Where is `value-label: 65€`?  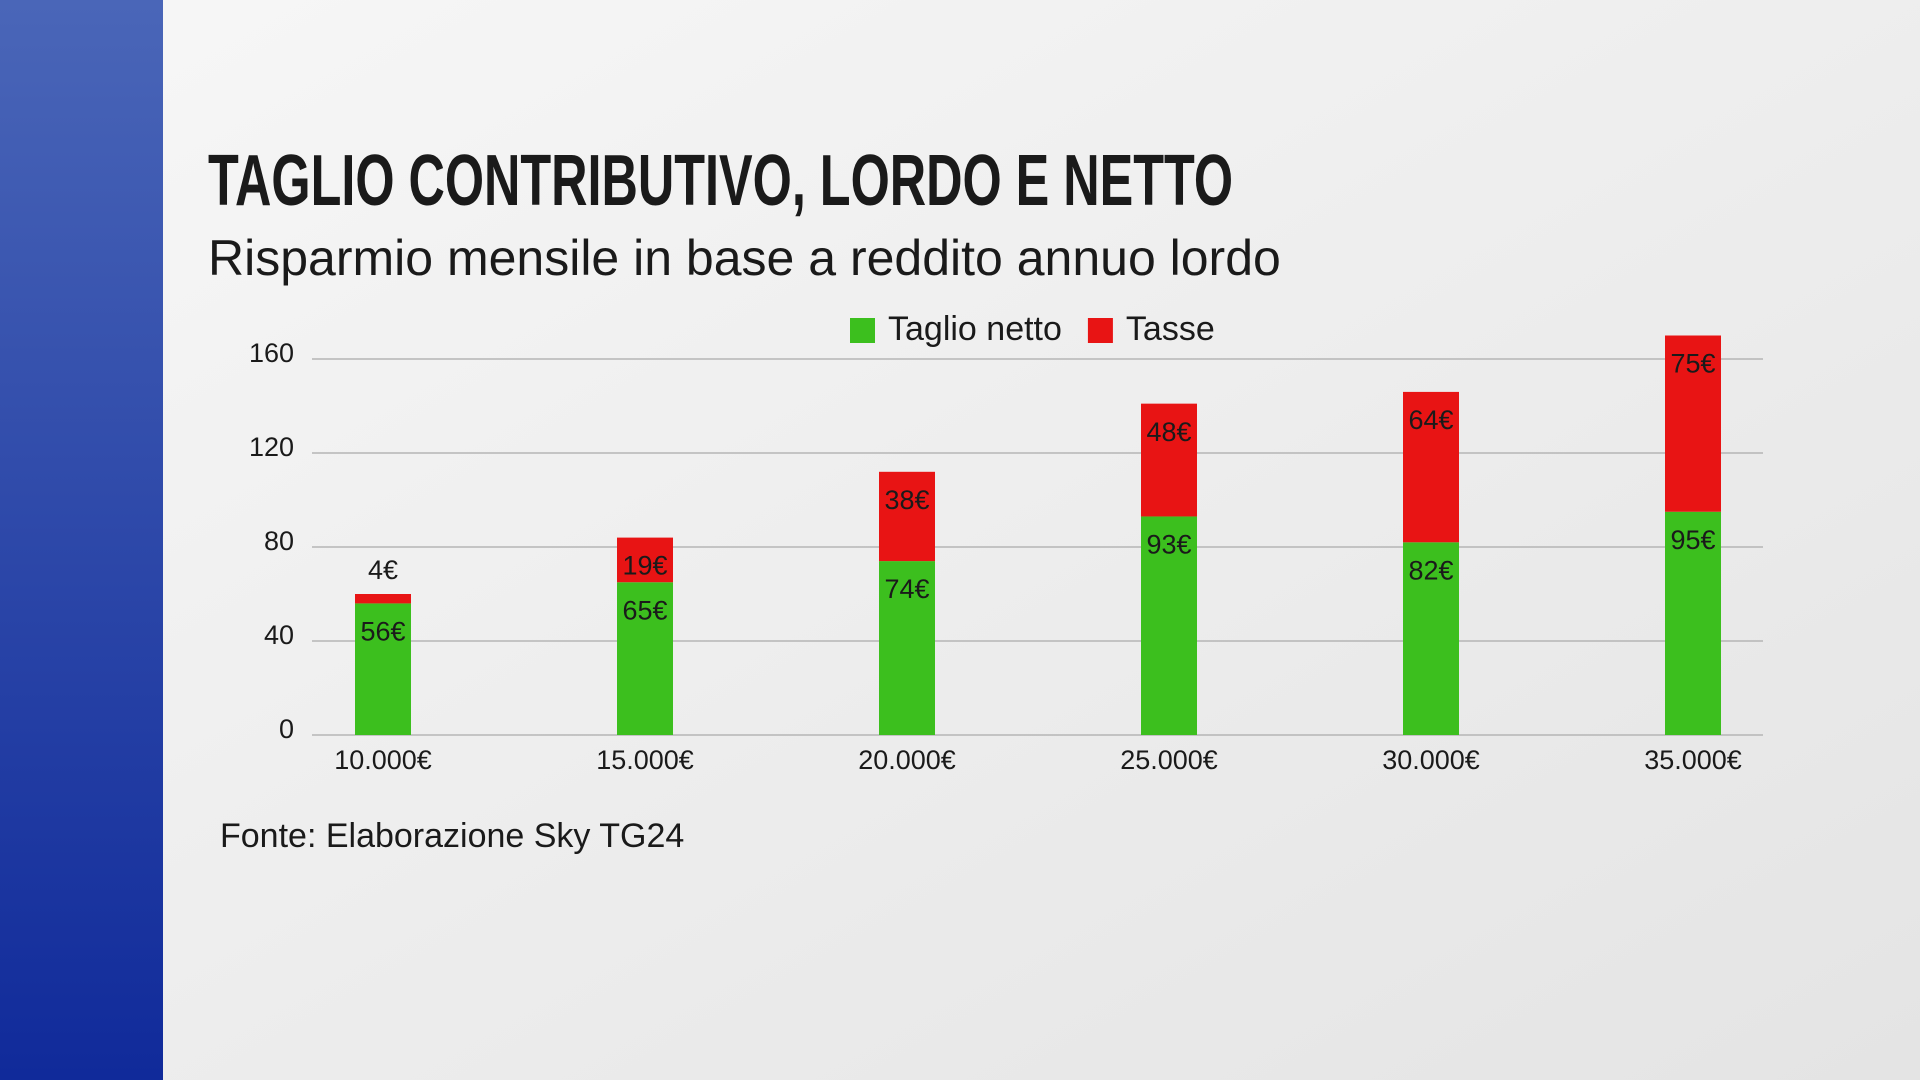
value-label: 65€ is located at coordinates (644, 610).